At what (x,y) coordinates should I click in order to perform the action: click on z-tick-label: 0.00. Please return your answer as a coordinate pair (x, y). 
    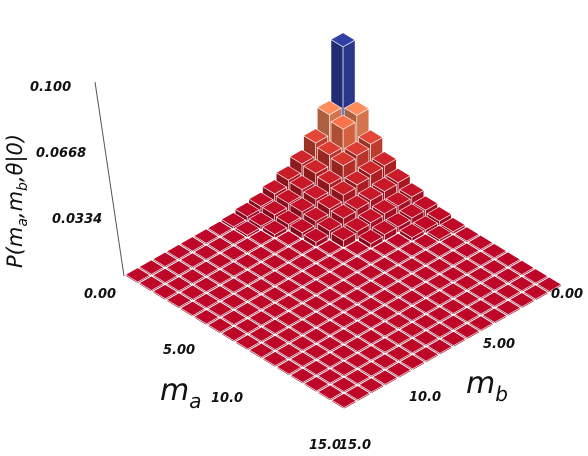
    Looking at the image, I should click on (100, 294).